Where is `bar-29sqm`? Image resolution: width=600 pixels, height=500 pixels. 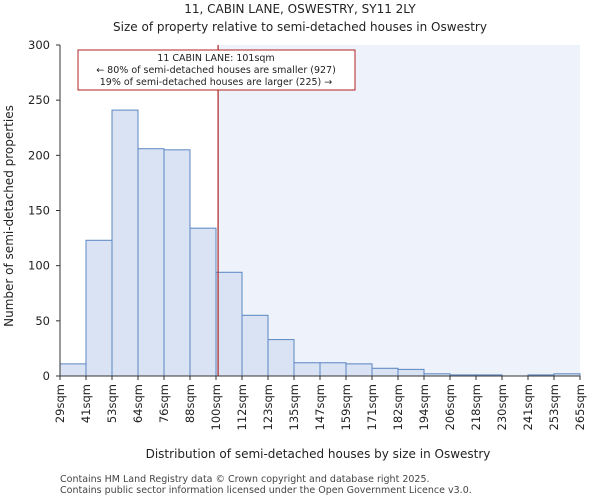
bar-29sqm is located at coordinates (73, 370).